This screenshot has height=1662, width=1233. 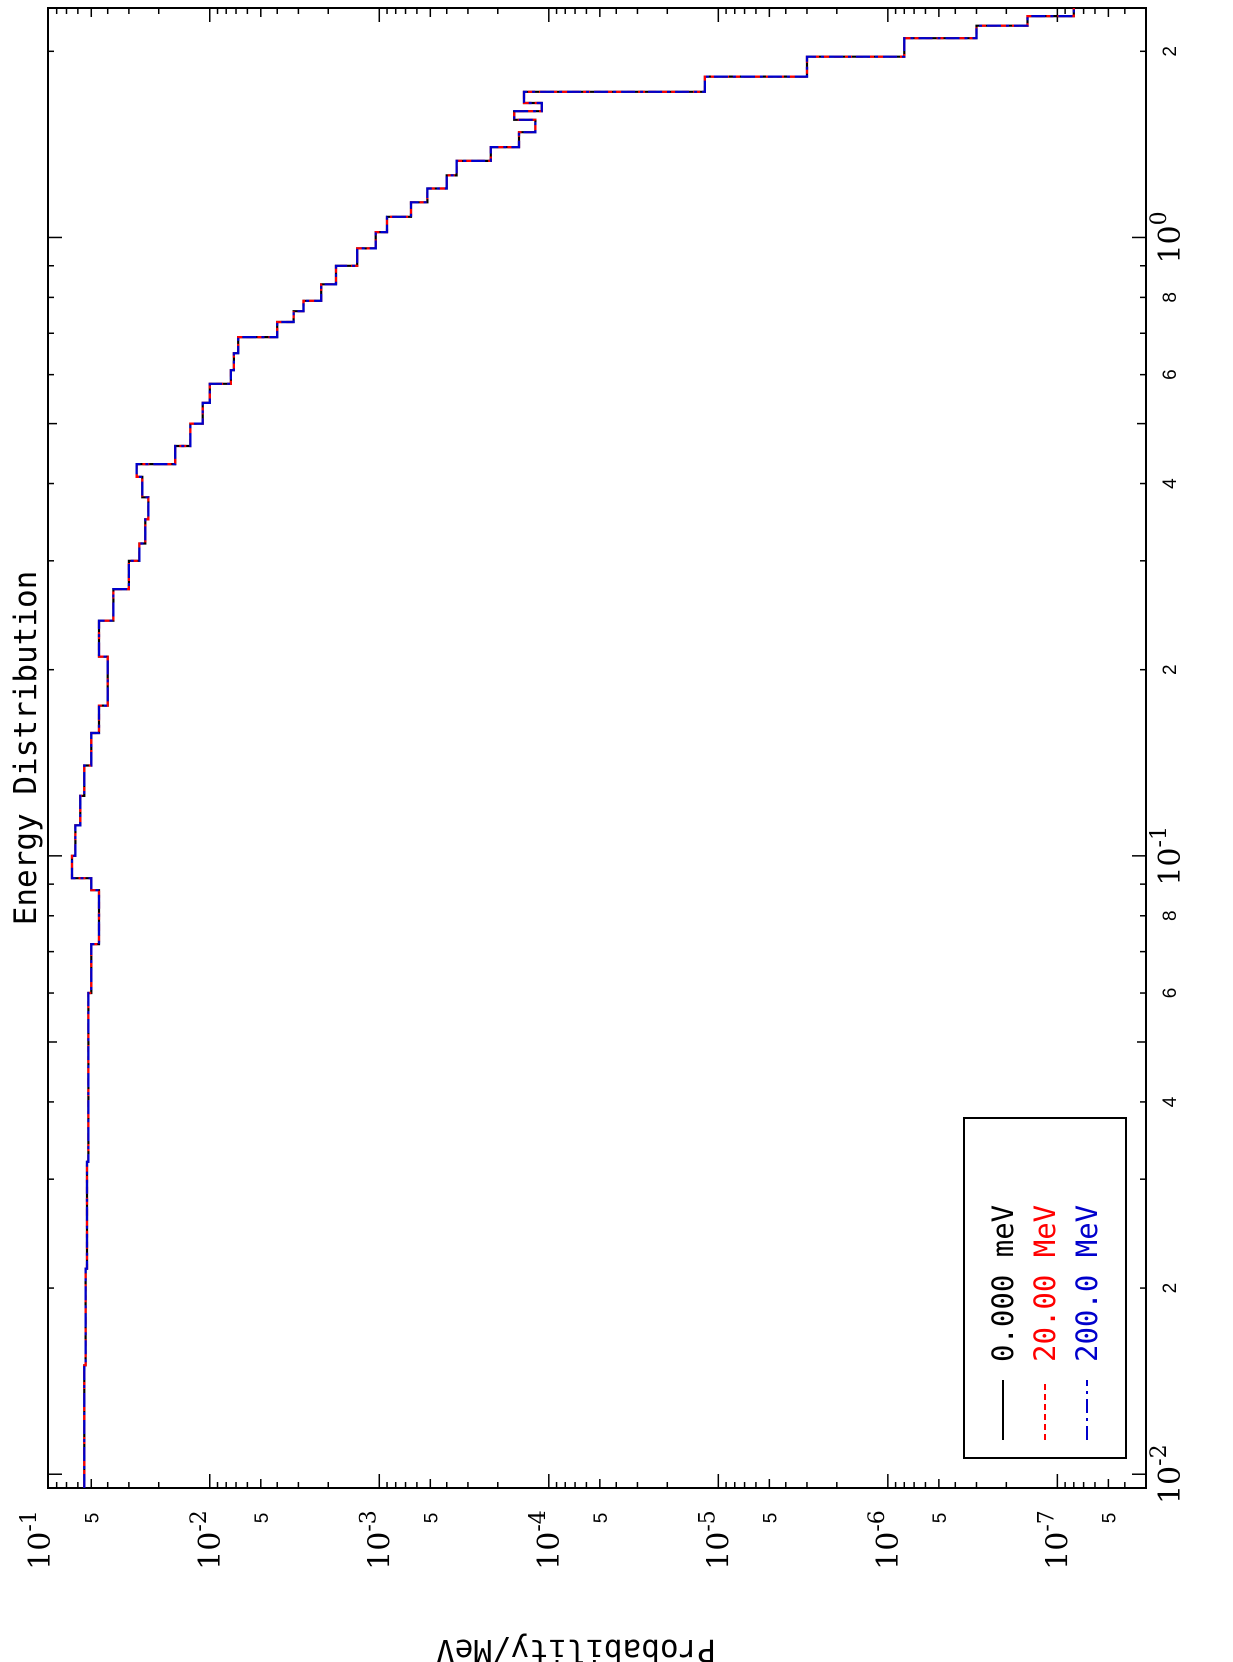 What do you see at coordinates (715, 1540) in the screenshot?
I see `y-tick-label: 10-5` at bounding box center [715, 1540].